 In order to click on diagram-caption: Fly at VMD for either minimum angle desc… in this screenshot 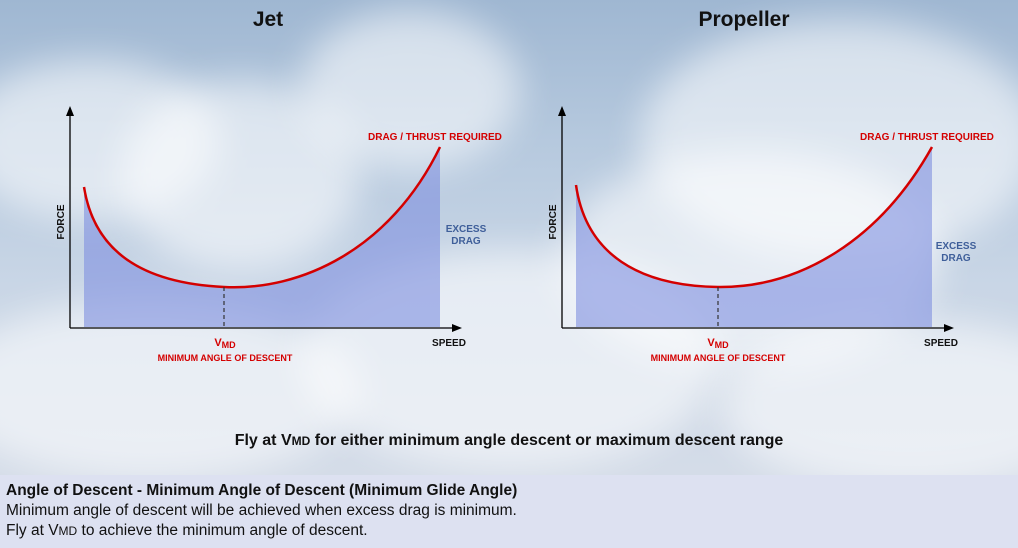, I will do `click(509, 440)`.